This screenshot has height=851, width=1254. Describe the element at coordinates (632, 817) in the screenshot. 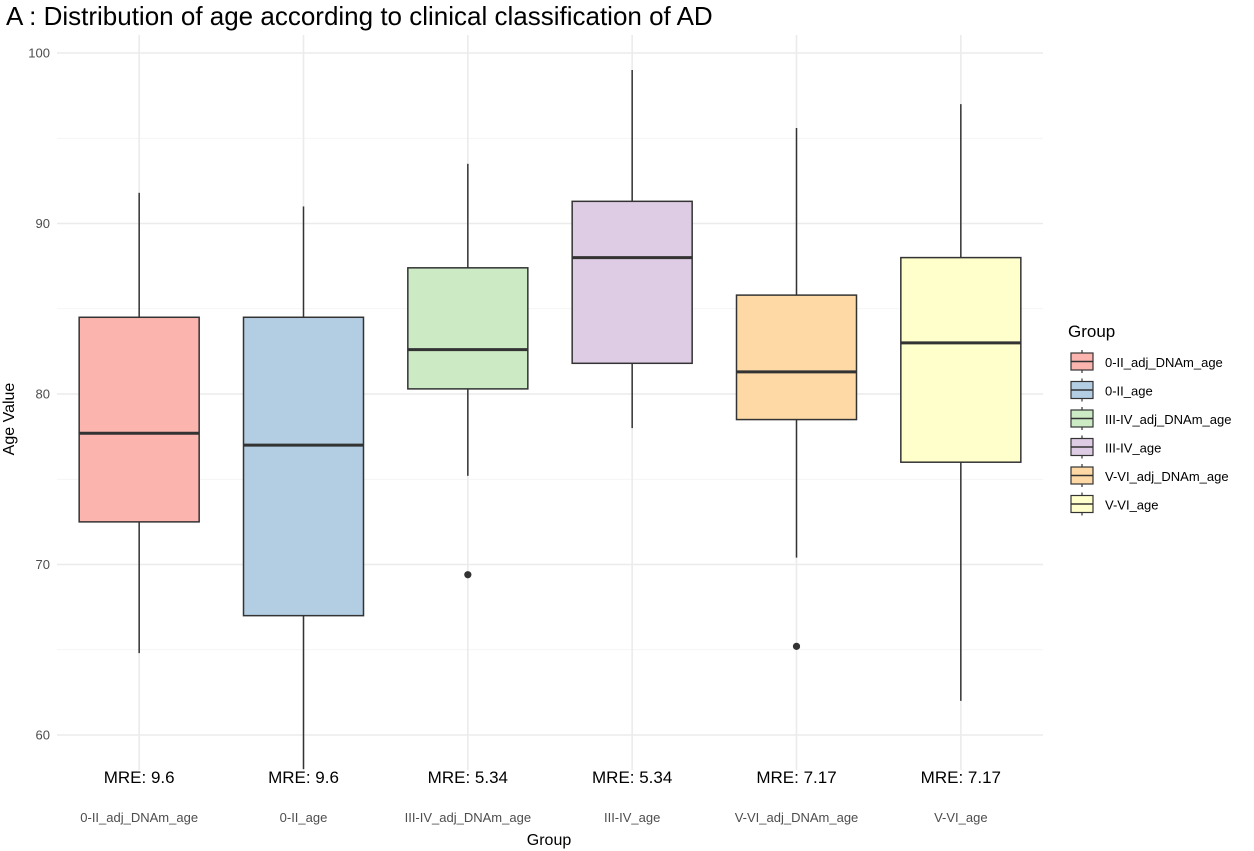

I see `x-tick-label: III-IV_age` at that location.